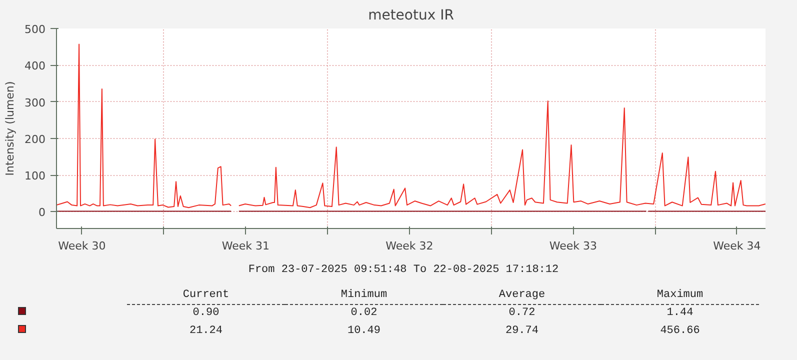 The image size is (797, 360). Describe the element at coordinates (680, 295) in the screenshot. I see `text: Maximum` at that location.